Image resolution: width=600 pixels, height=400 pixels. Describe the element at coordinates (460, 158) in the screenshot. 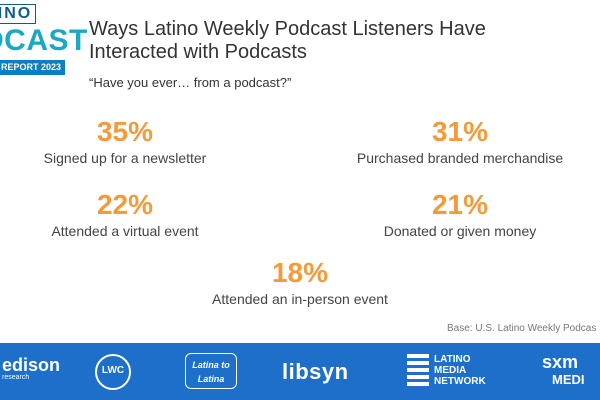

I see `stat-label: Purchased branded merchandise` at that location.